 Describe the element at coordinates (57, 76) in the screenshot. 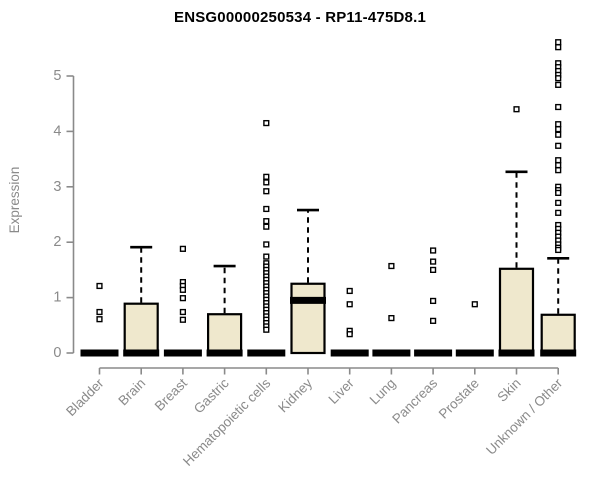

I see `y-tick-label: 5` at that location.